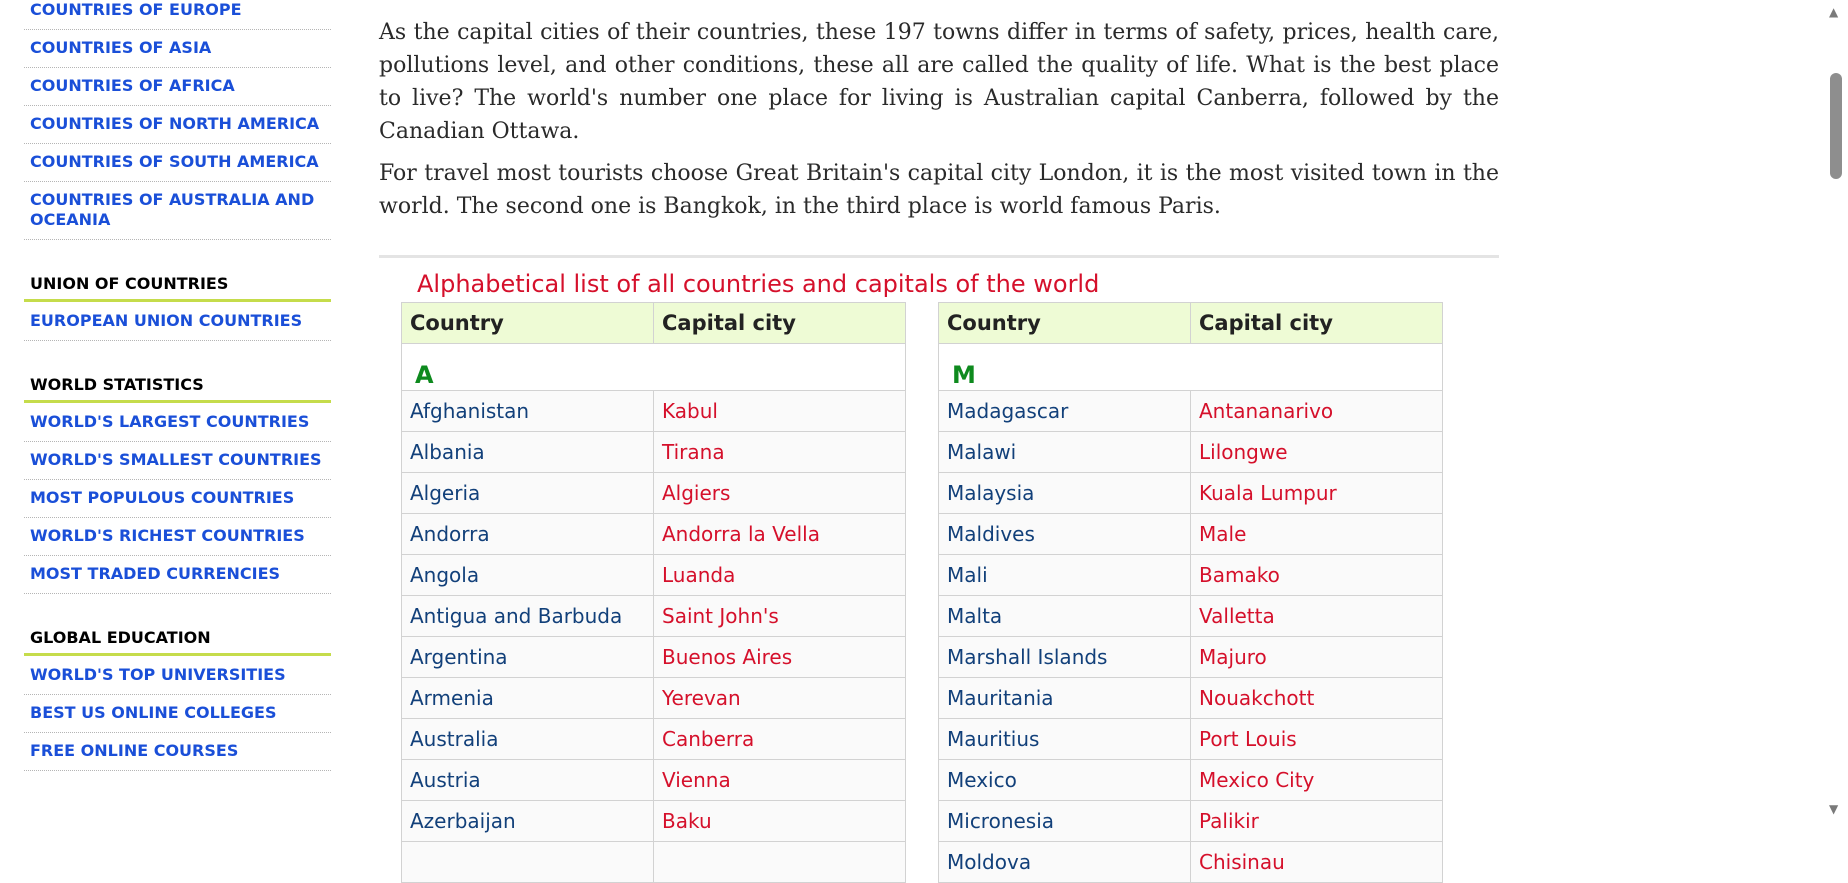 Image resolution: width=1848 pixels, height=883 pixels. I want to click on union-nav: EUROPEAN UNION COUNTRIES, so click(177, 321).